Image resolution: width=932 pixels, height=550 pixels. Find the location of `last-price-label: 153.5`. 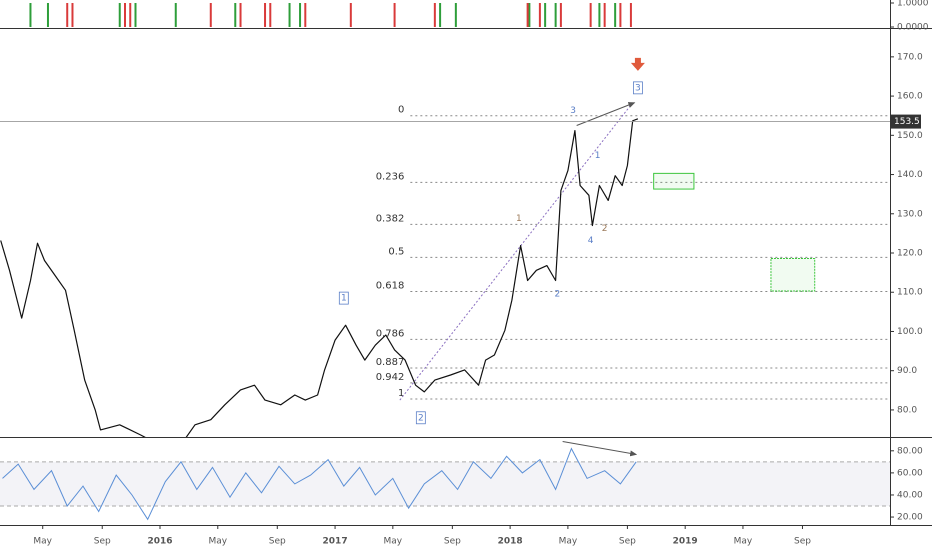

last-price-label: 153.5 is located at coordinates (907, 122).